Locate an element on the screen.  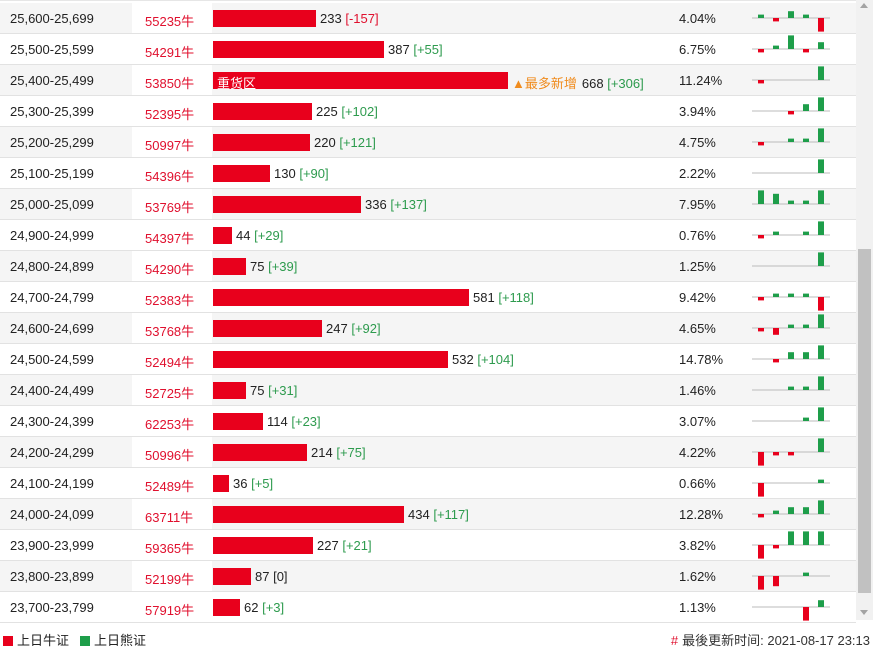
count-text: 247 [+92] is located at coordinates (353, 328).